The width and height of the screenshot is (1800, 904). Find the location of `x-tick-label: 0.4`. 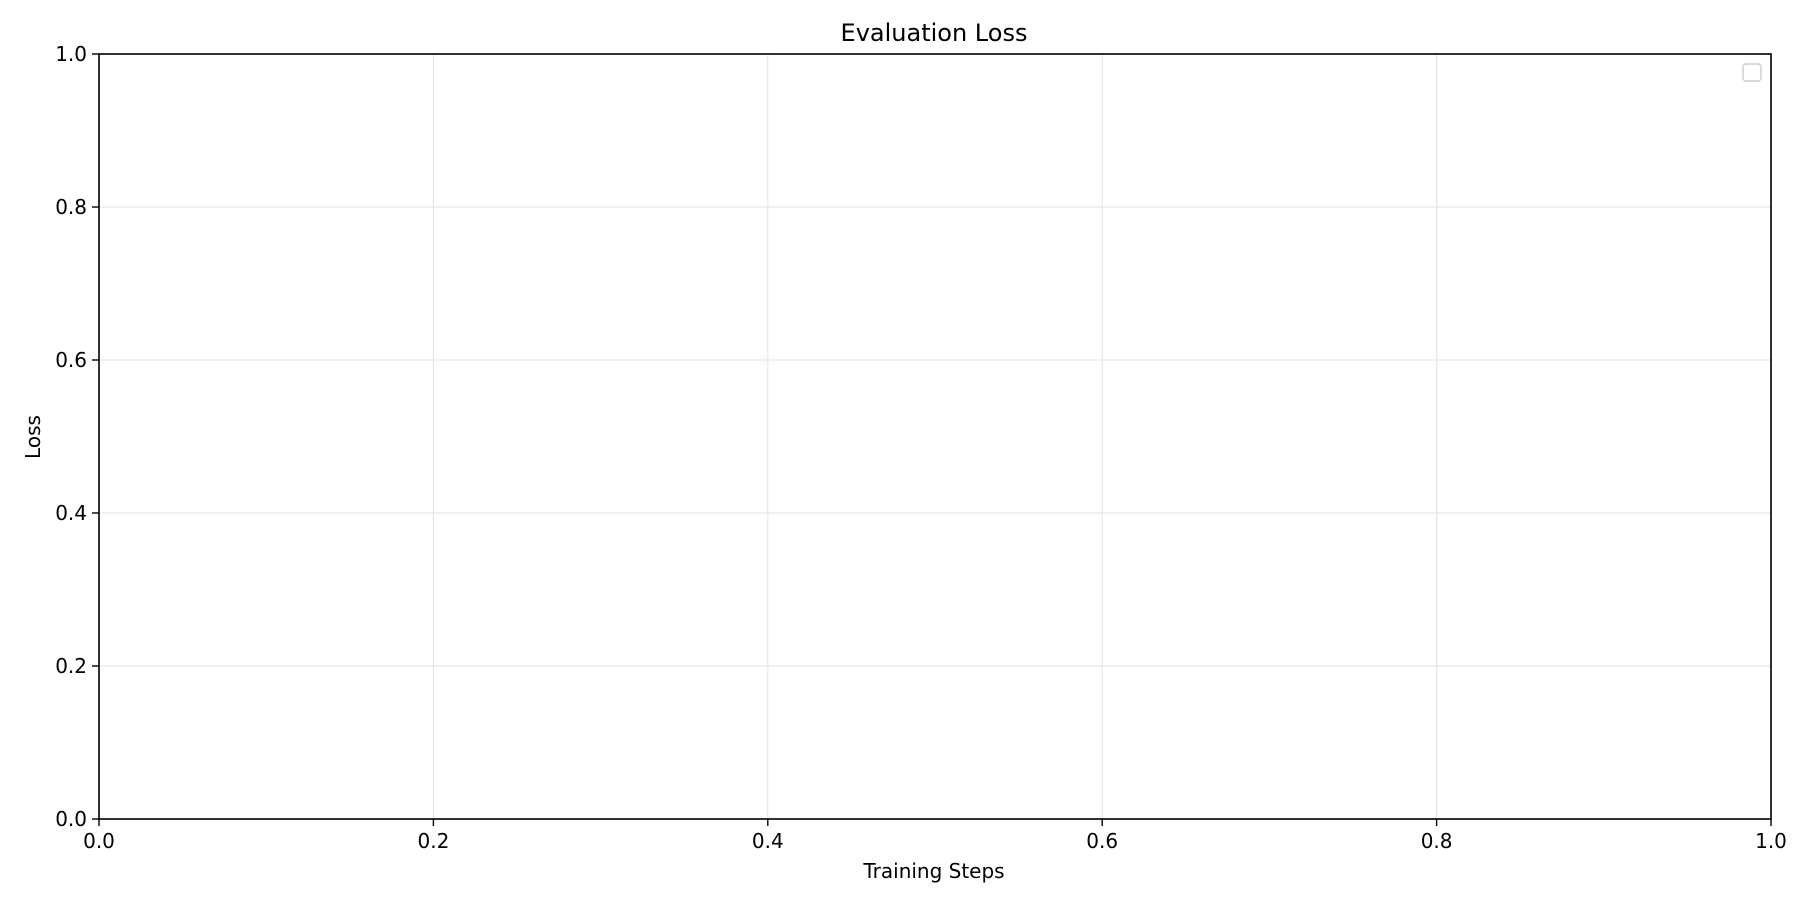

x-tick-label: 0.4 is located at coordinates (768, 841).